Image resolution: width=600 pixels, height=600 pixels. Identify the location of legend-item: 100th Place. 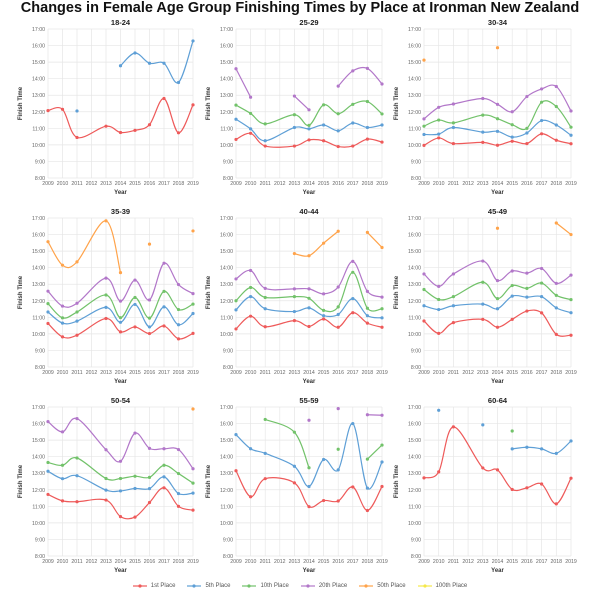
(442, 586).